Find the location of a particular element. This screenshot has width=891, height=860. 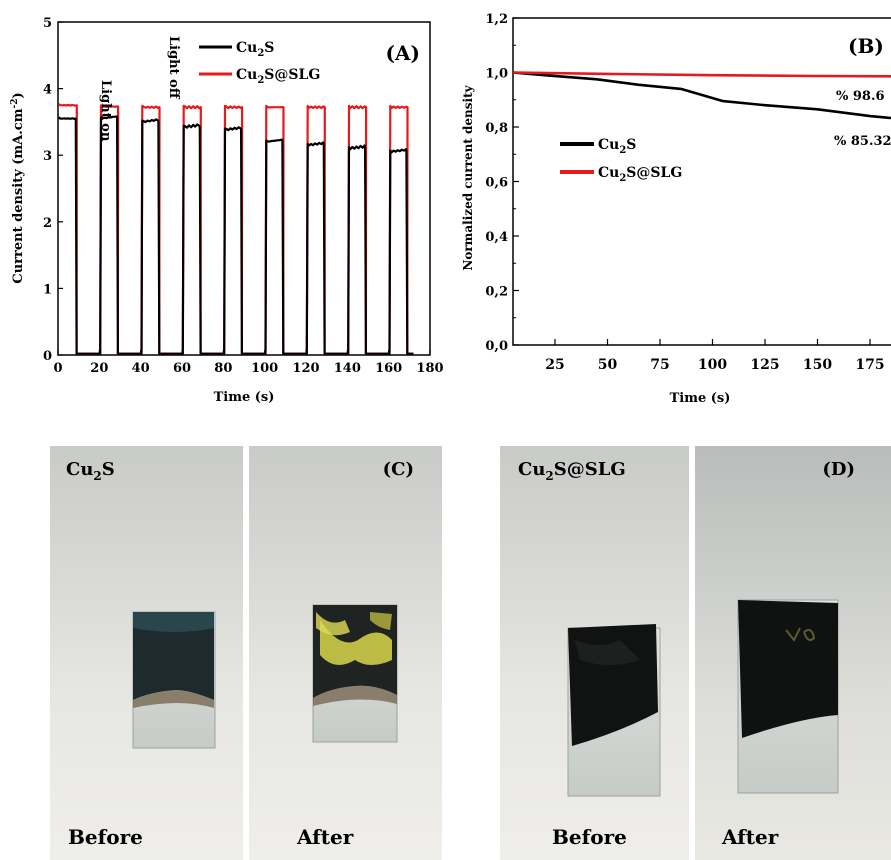

chart-a-y-axis-label: Current density (mA.cm-2) is located at coordinates (18, 187).